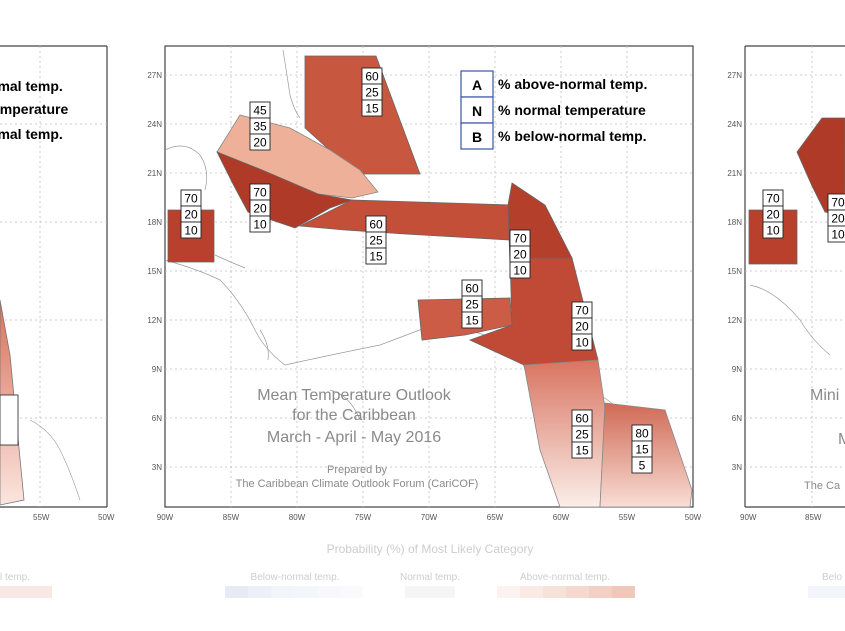 Image resolution: width=845 pixels, height=631 pixels. I want to click on right-belize-value-1: 20, so click(773, 215).